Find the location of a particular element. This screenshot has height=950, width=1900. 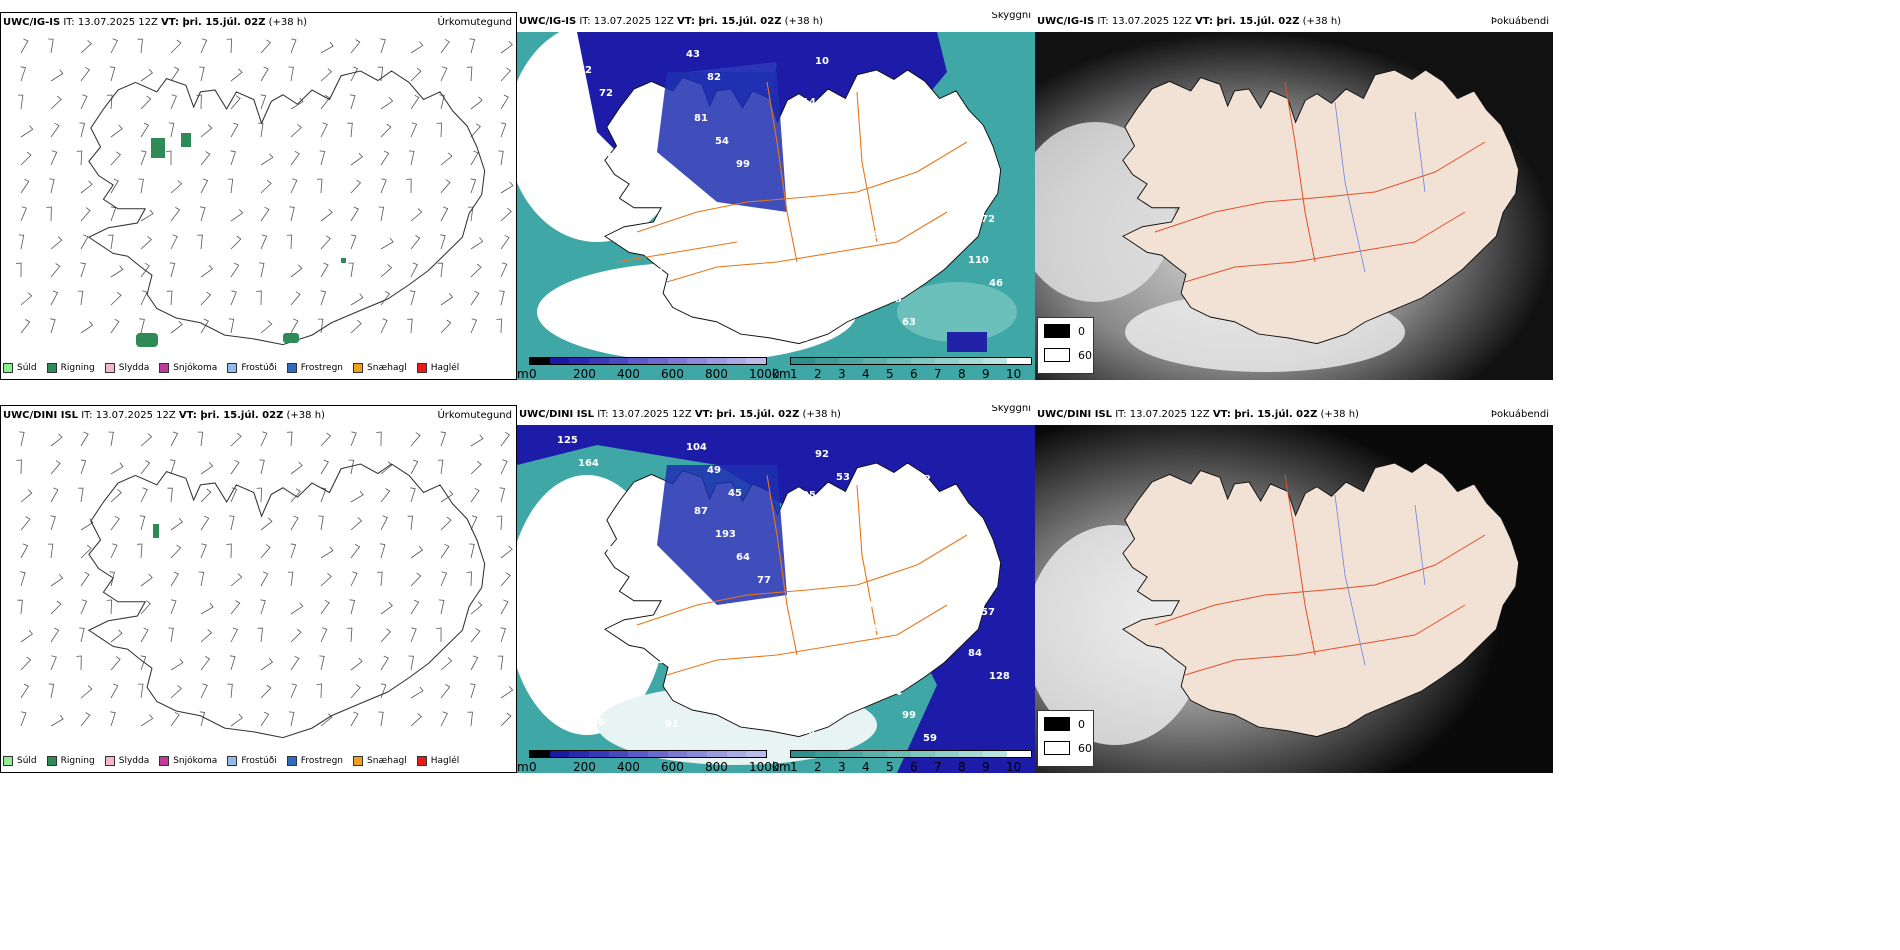

cloud-base-label: 126 is located at coordinates (675, 331).